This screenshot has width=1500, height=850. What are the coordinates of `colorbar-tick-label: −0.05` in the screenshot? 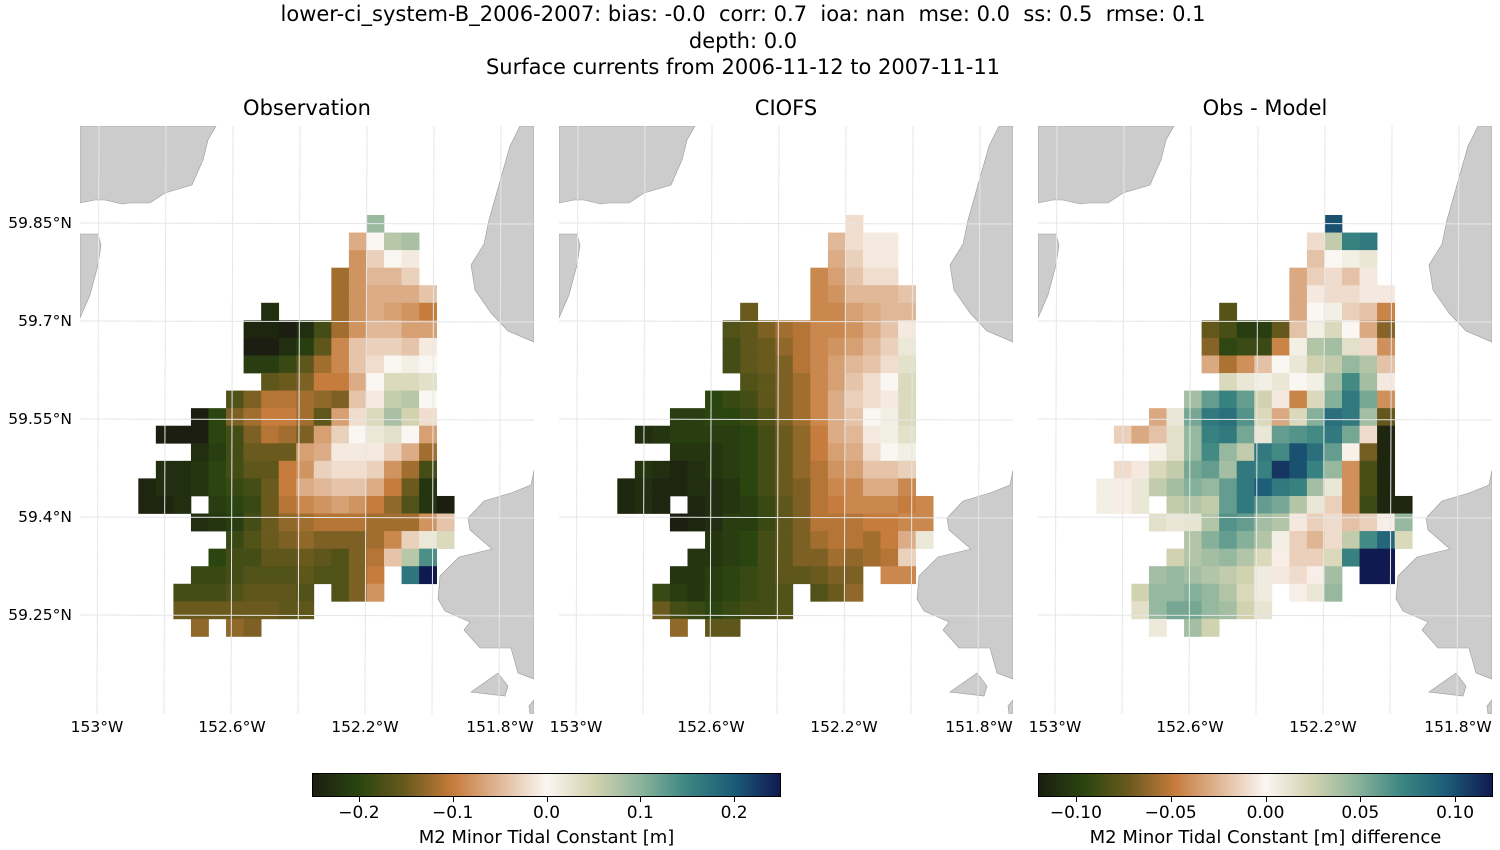 It's located at (1170, 813).